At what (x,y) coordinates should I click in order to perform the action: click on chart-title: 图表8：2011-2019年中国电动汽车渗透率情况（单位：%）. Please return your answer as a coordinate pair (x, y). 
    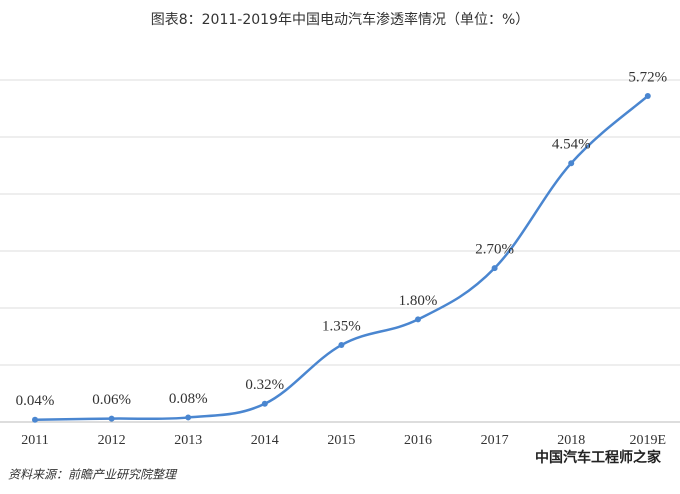
    Looking at the image, I should click on (340, 19).